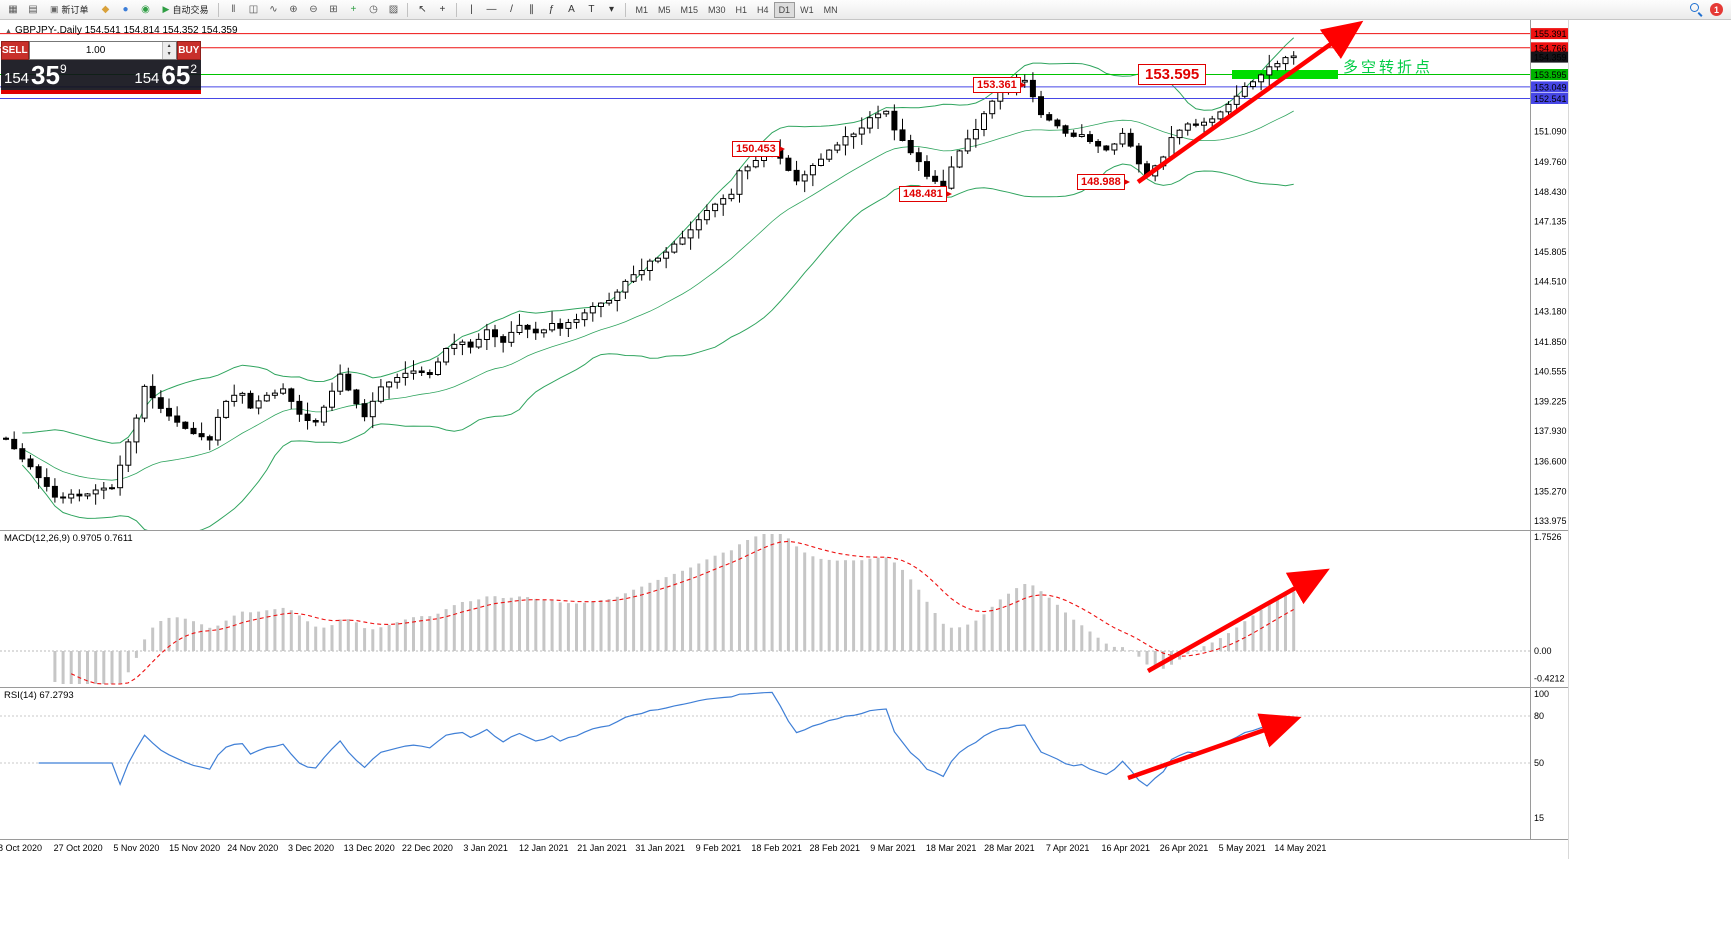 The height and width of the screenshot is (943, 1731). What do you see at coordinates (551, 9) in the screenshot?
I see `fibonacci-icon: ƒ` at bounding box center [551, 9].